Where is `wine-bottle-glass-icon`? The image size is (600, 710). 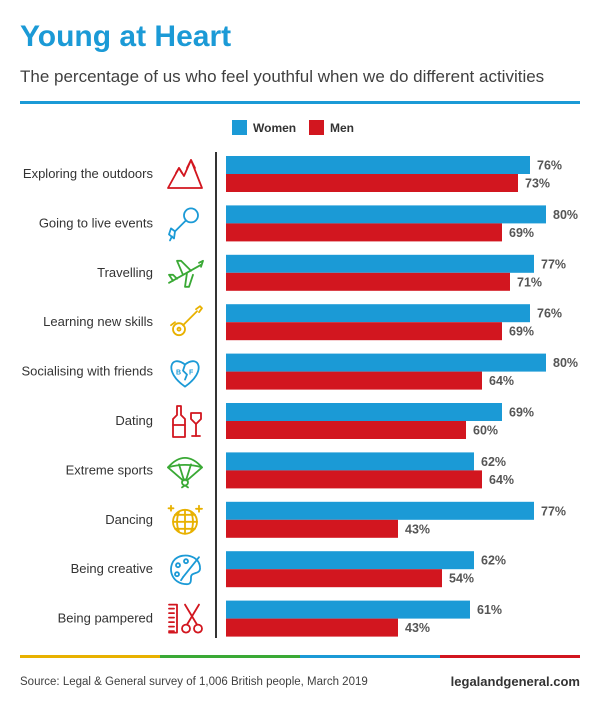
wine-bottle-glass-icon is located at coordinates (187, 421).